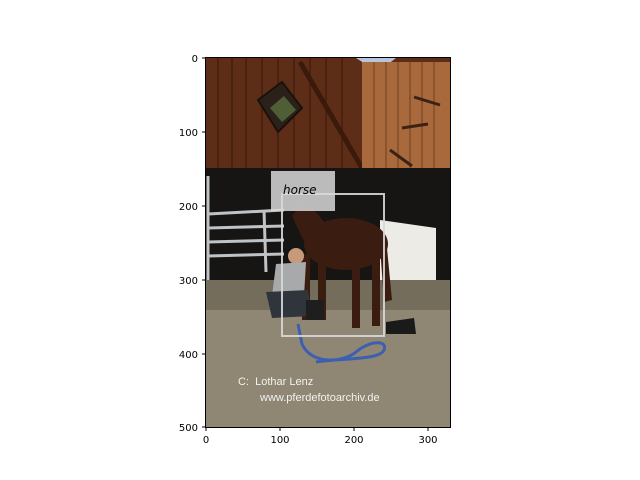 The image size is (640, 480). Describe the element at coordinates (188, 281) in the screenshot. I see `y-tick-label: 300` at that location.